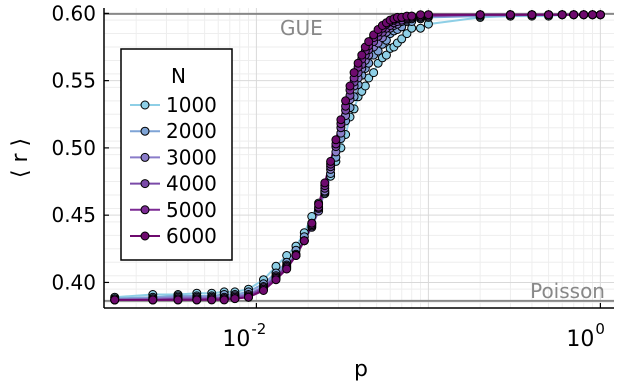 This screenshot has height=382, width=624. I want to click on legend-label-4000: 4000, so click(191, 184).